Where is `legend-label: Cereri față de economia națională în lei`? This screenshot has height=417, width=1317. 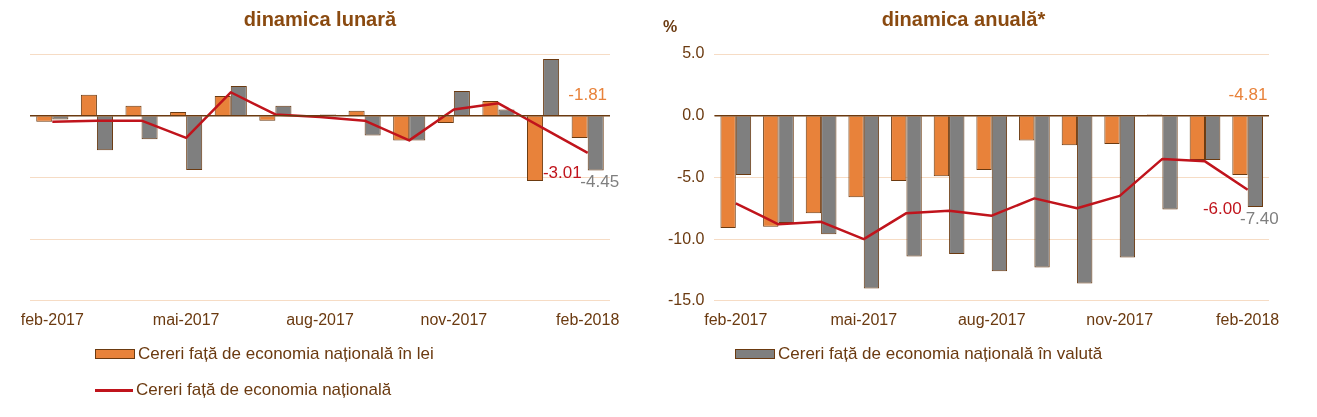 legend-label: Cereri față de economia națională în lei is located at coordinates (286, 354).